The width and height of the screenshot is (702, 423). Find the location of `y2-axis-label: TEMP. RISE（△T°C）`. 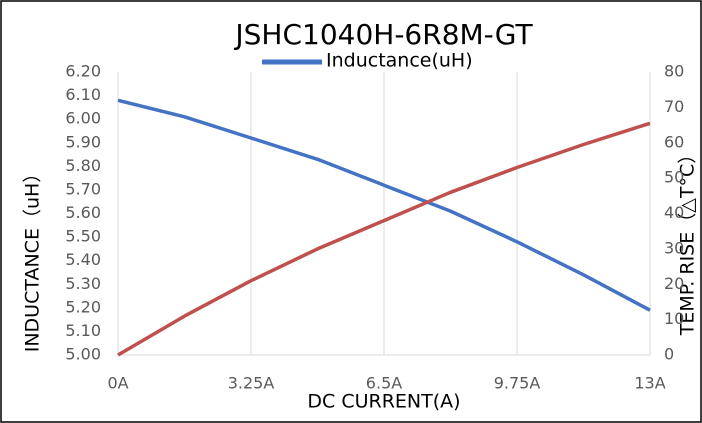

y2-axis-label: TEMP. RISE（△T°C） is located at coordinates (688, 240).